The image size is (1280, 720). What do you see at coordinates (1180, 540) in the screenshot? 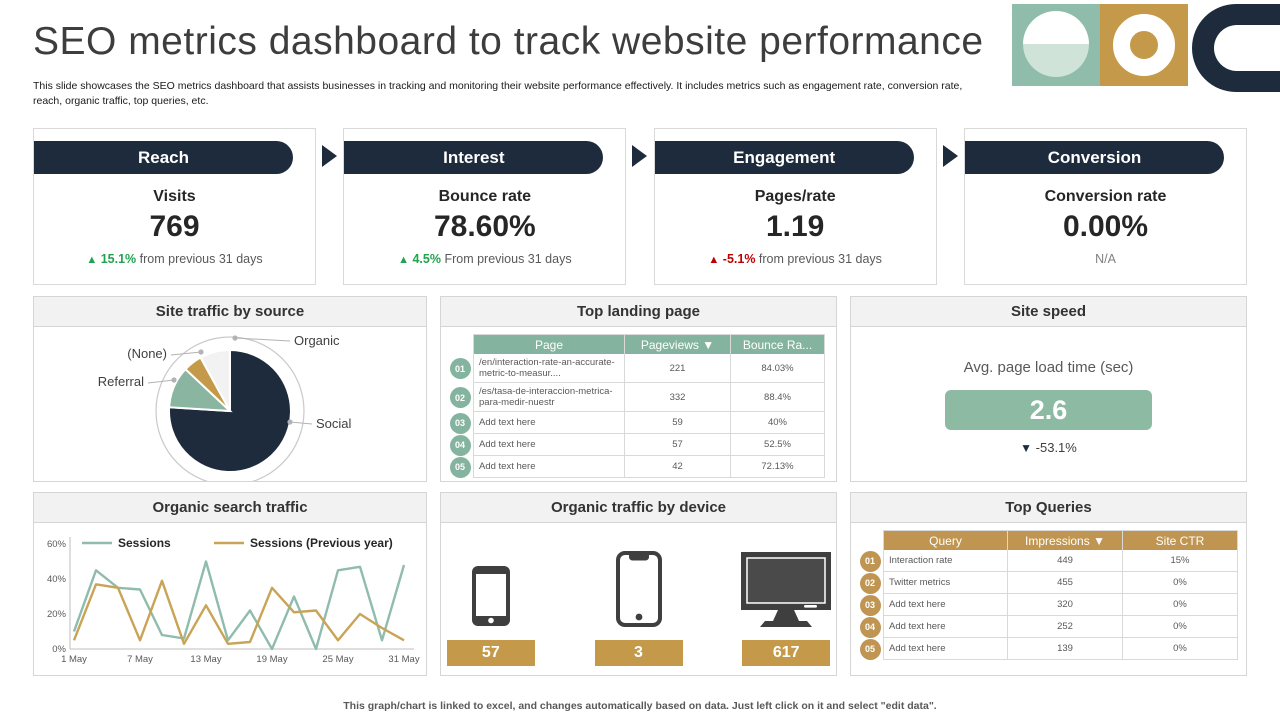
I see `column-header: Site CTR` at bounding box center [1180, 540].